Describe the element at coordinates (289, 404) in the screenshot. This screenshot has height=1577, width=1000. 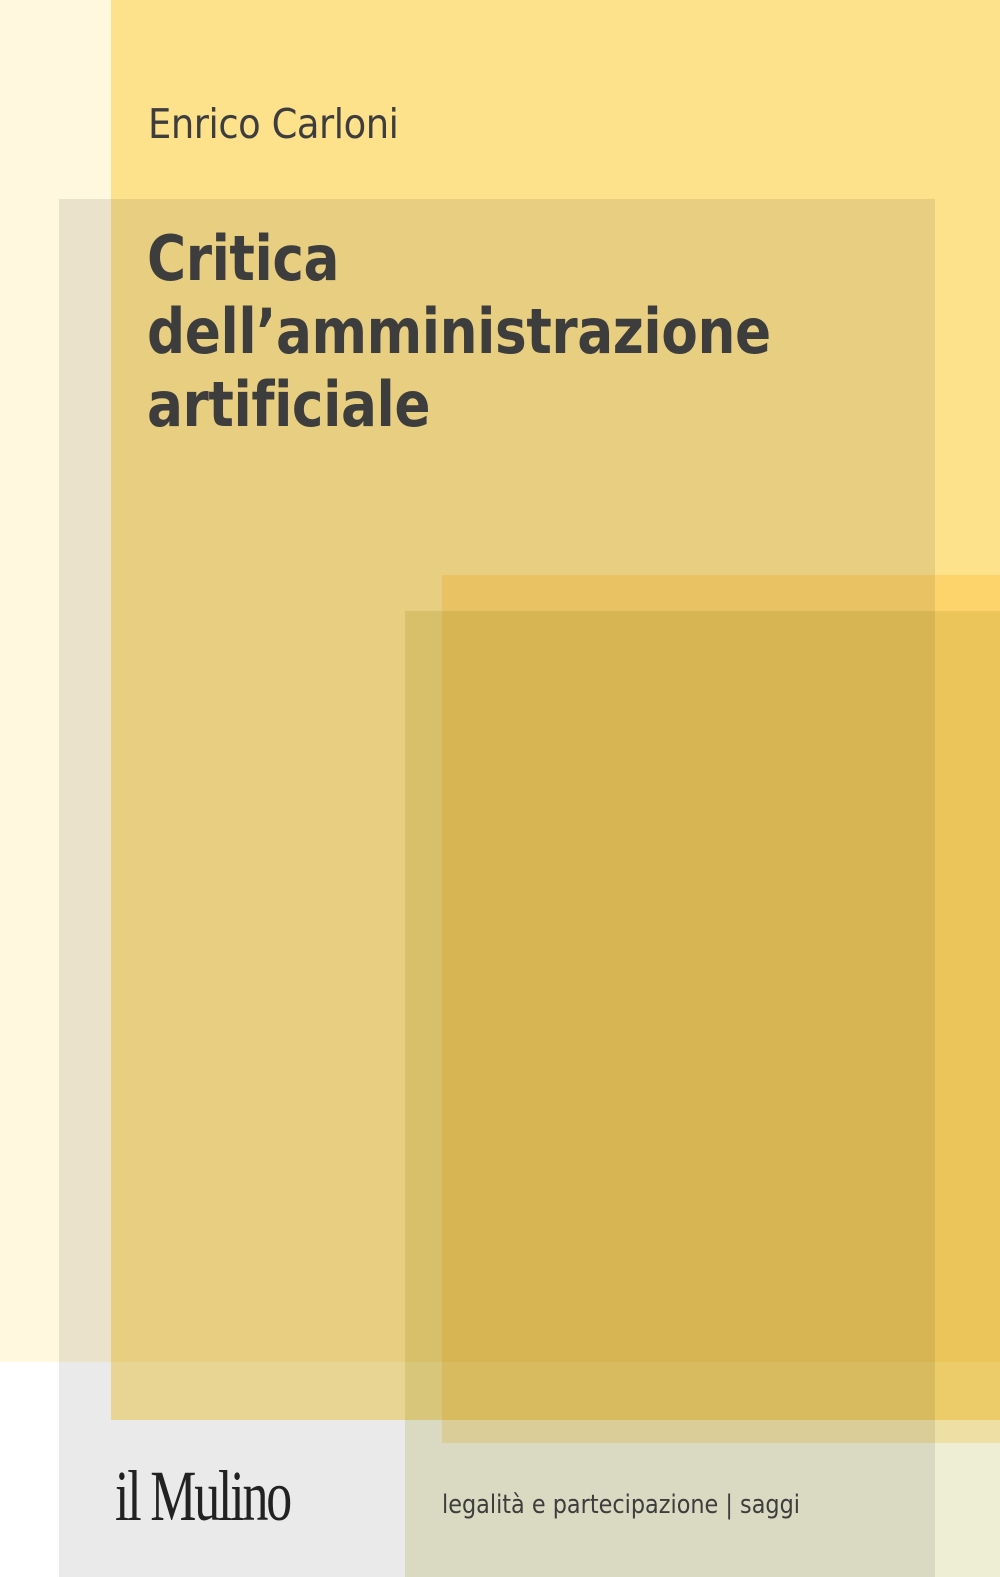
I see `title-line: artificiale` at that location.